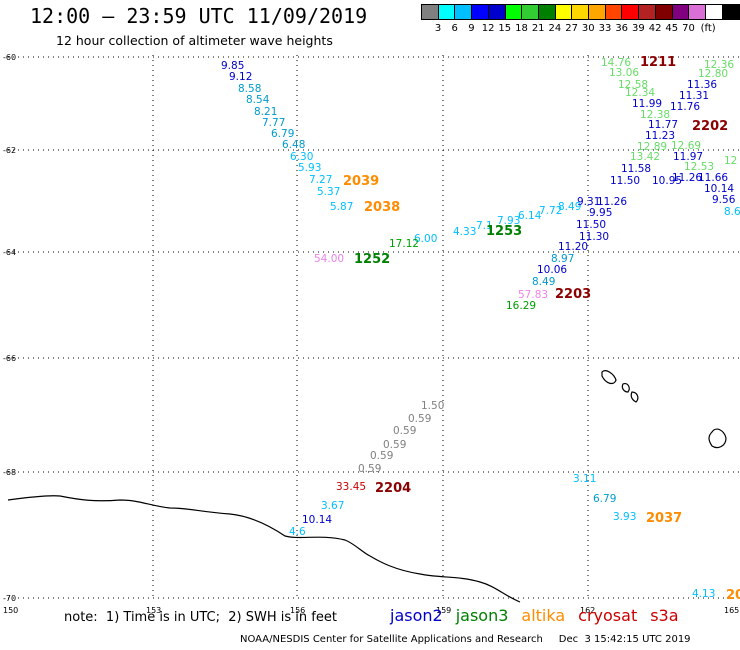  Describe the element at coordinates (404, 244) in the screenshot. I see `wave-height-label: 17.12` at that location.